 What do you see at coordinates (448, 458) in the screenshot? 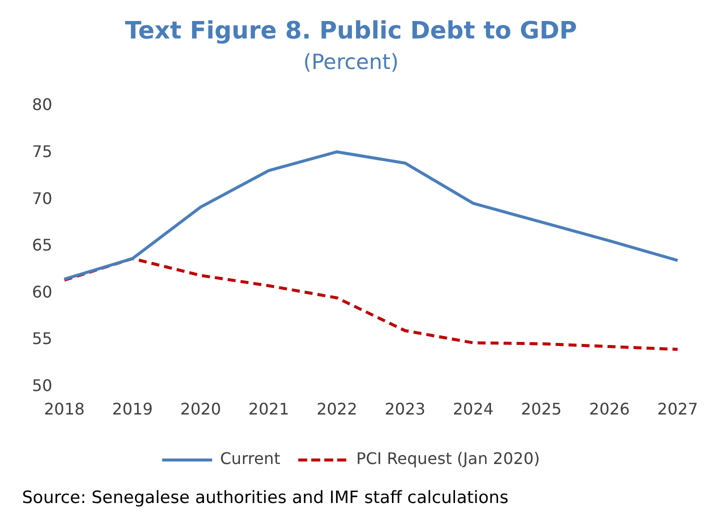
I see `legend-label: PCI Request (Jan 2020)` at bounding box center [448, 458].